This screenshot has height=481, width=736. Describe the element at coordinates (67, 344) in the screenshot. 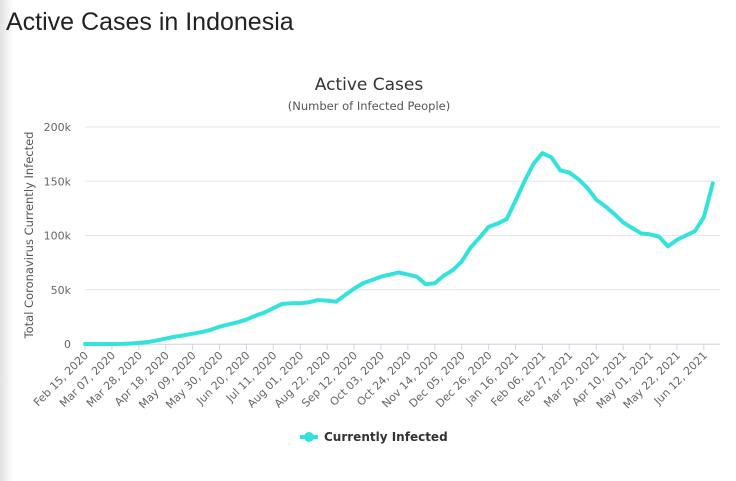

I see `y-tick-label: 0` at that location.